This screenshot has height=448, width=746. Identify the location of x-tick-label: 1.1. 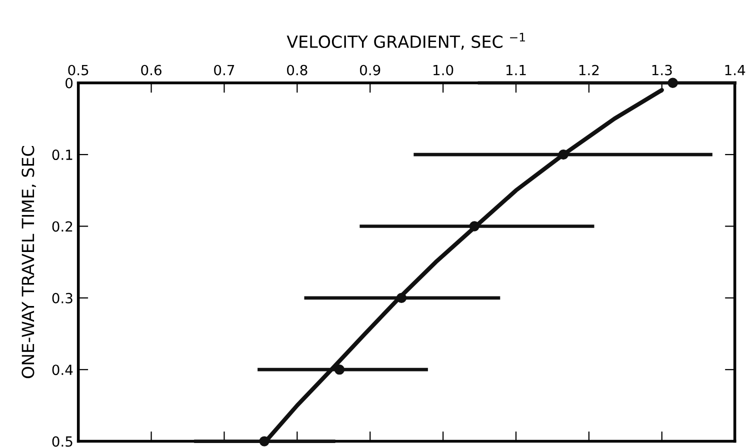
(516, 70).